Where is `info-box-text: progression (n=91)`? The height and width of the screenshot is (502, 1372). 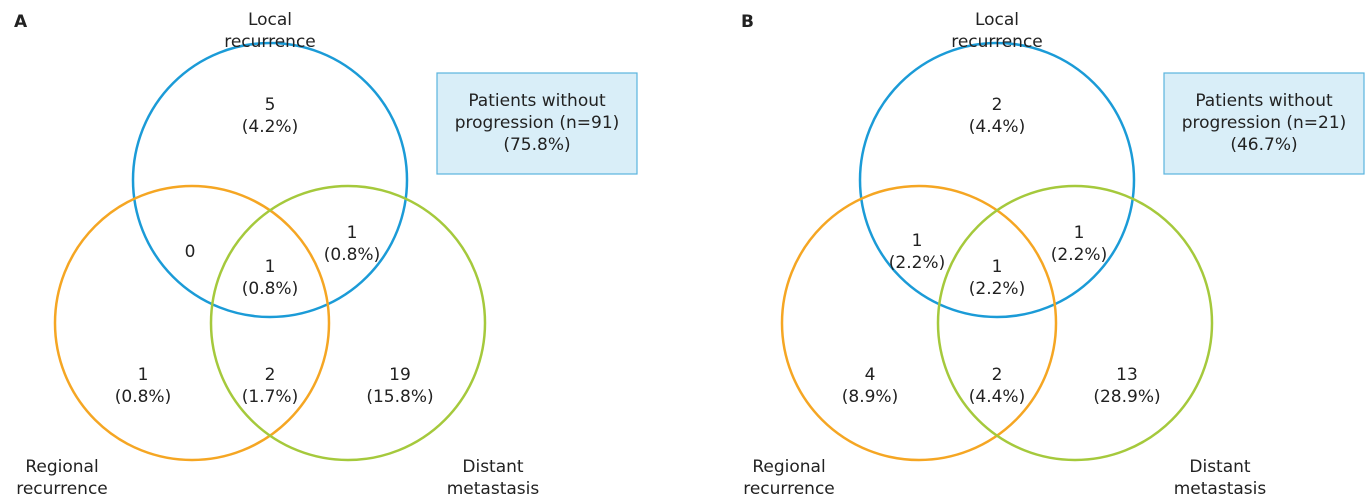 info-box-text: progression (n=91) is located at coordinates (537, 123).